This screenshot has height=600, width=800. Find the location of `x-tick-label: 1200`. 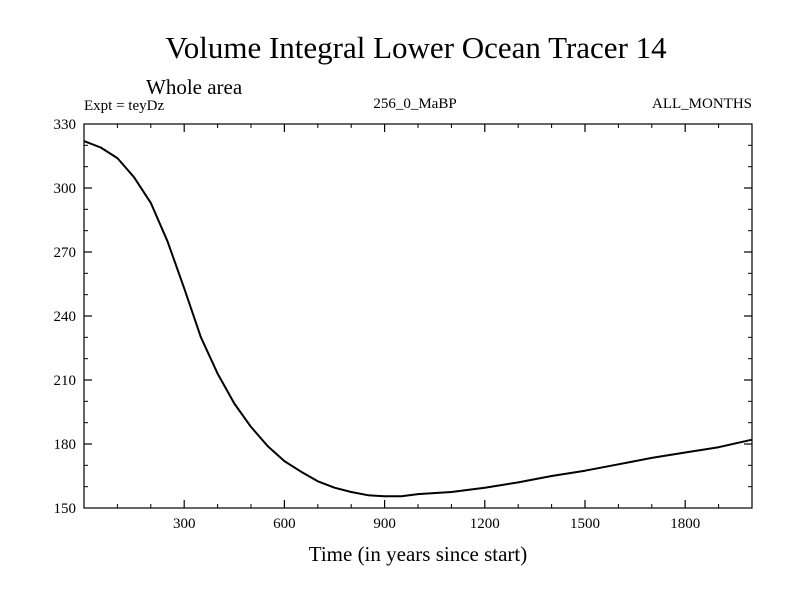

x-tick-label: 1200 is located at coordinates (485, 524).